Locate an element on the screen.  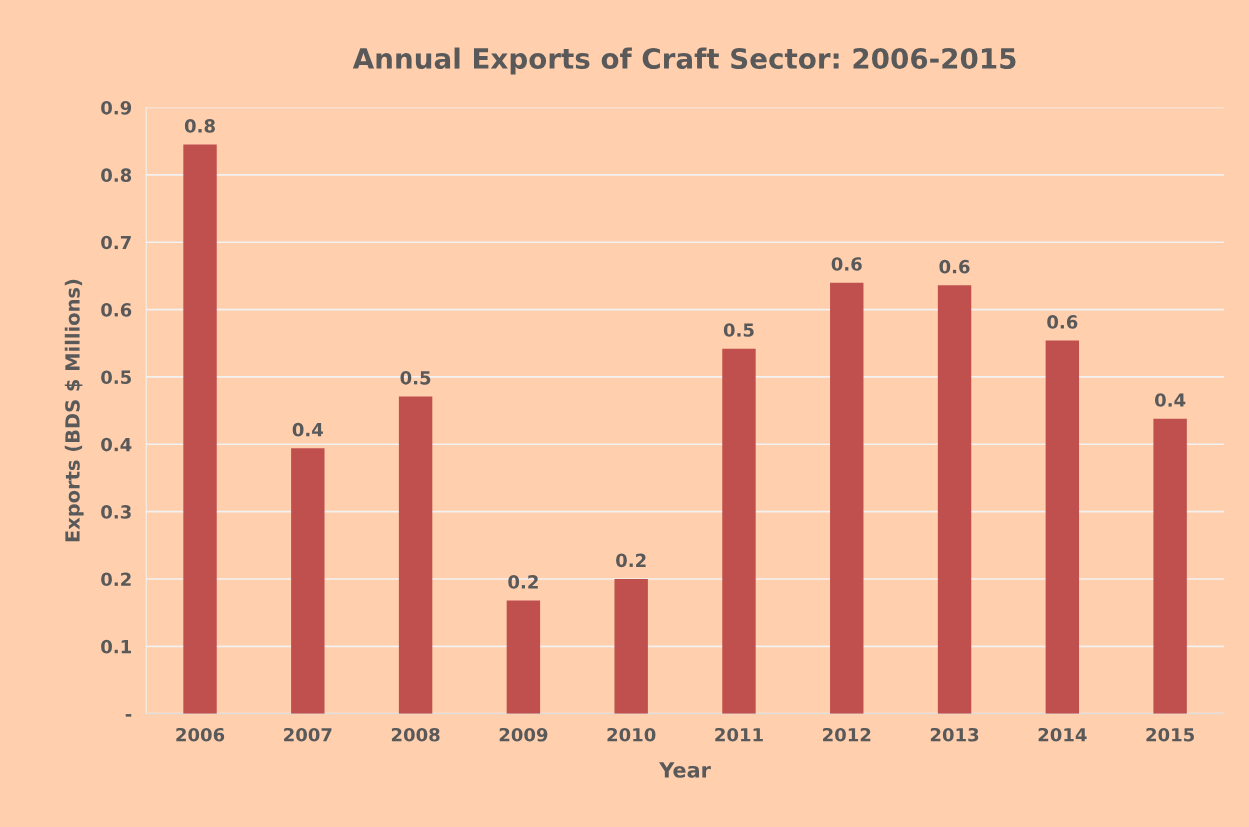
y-tick-label: 0.1 is located at coordinates (116, 646).